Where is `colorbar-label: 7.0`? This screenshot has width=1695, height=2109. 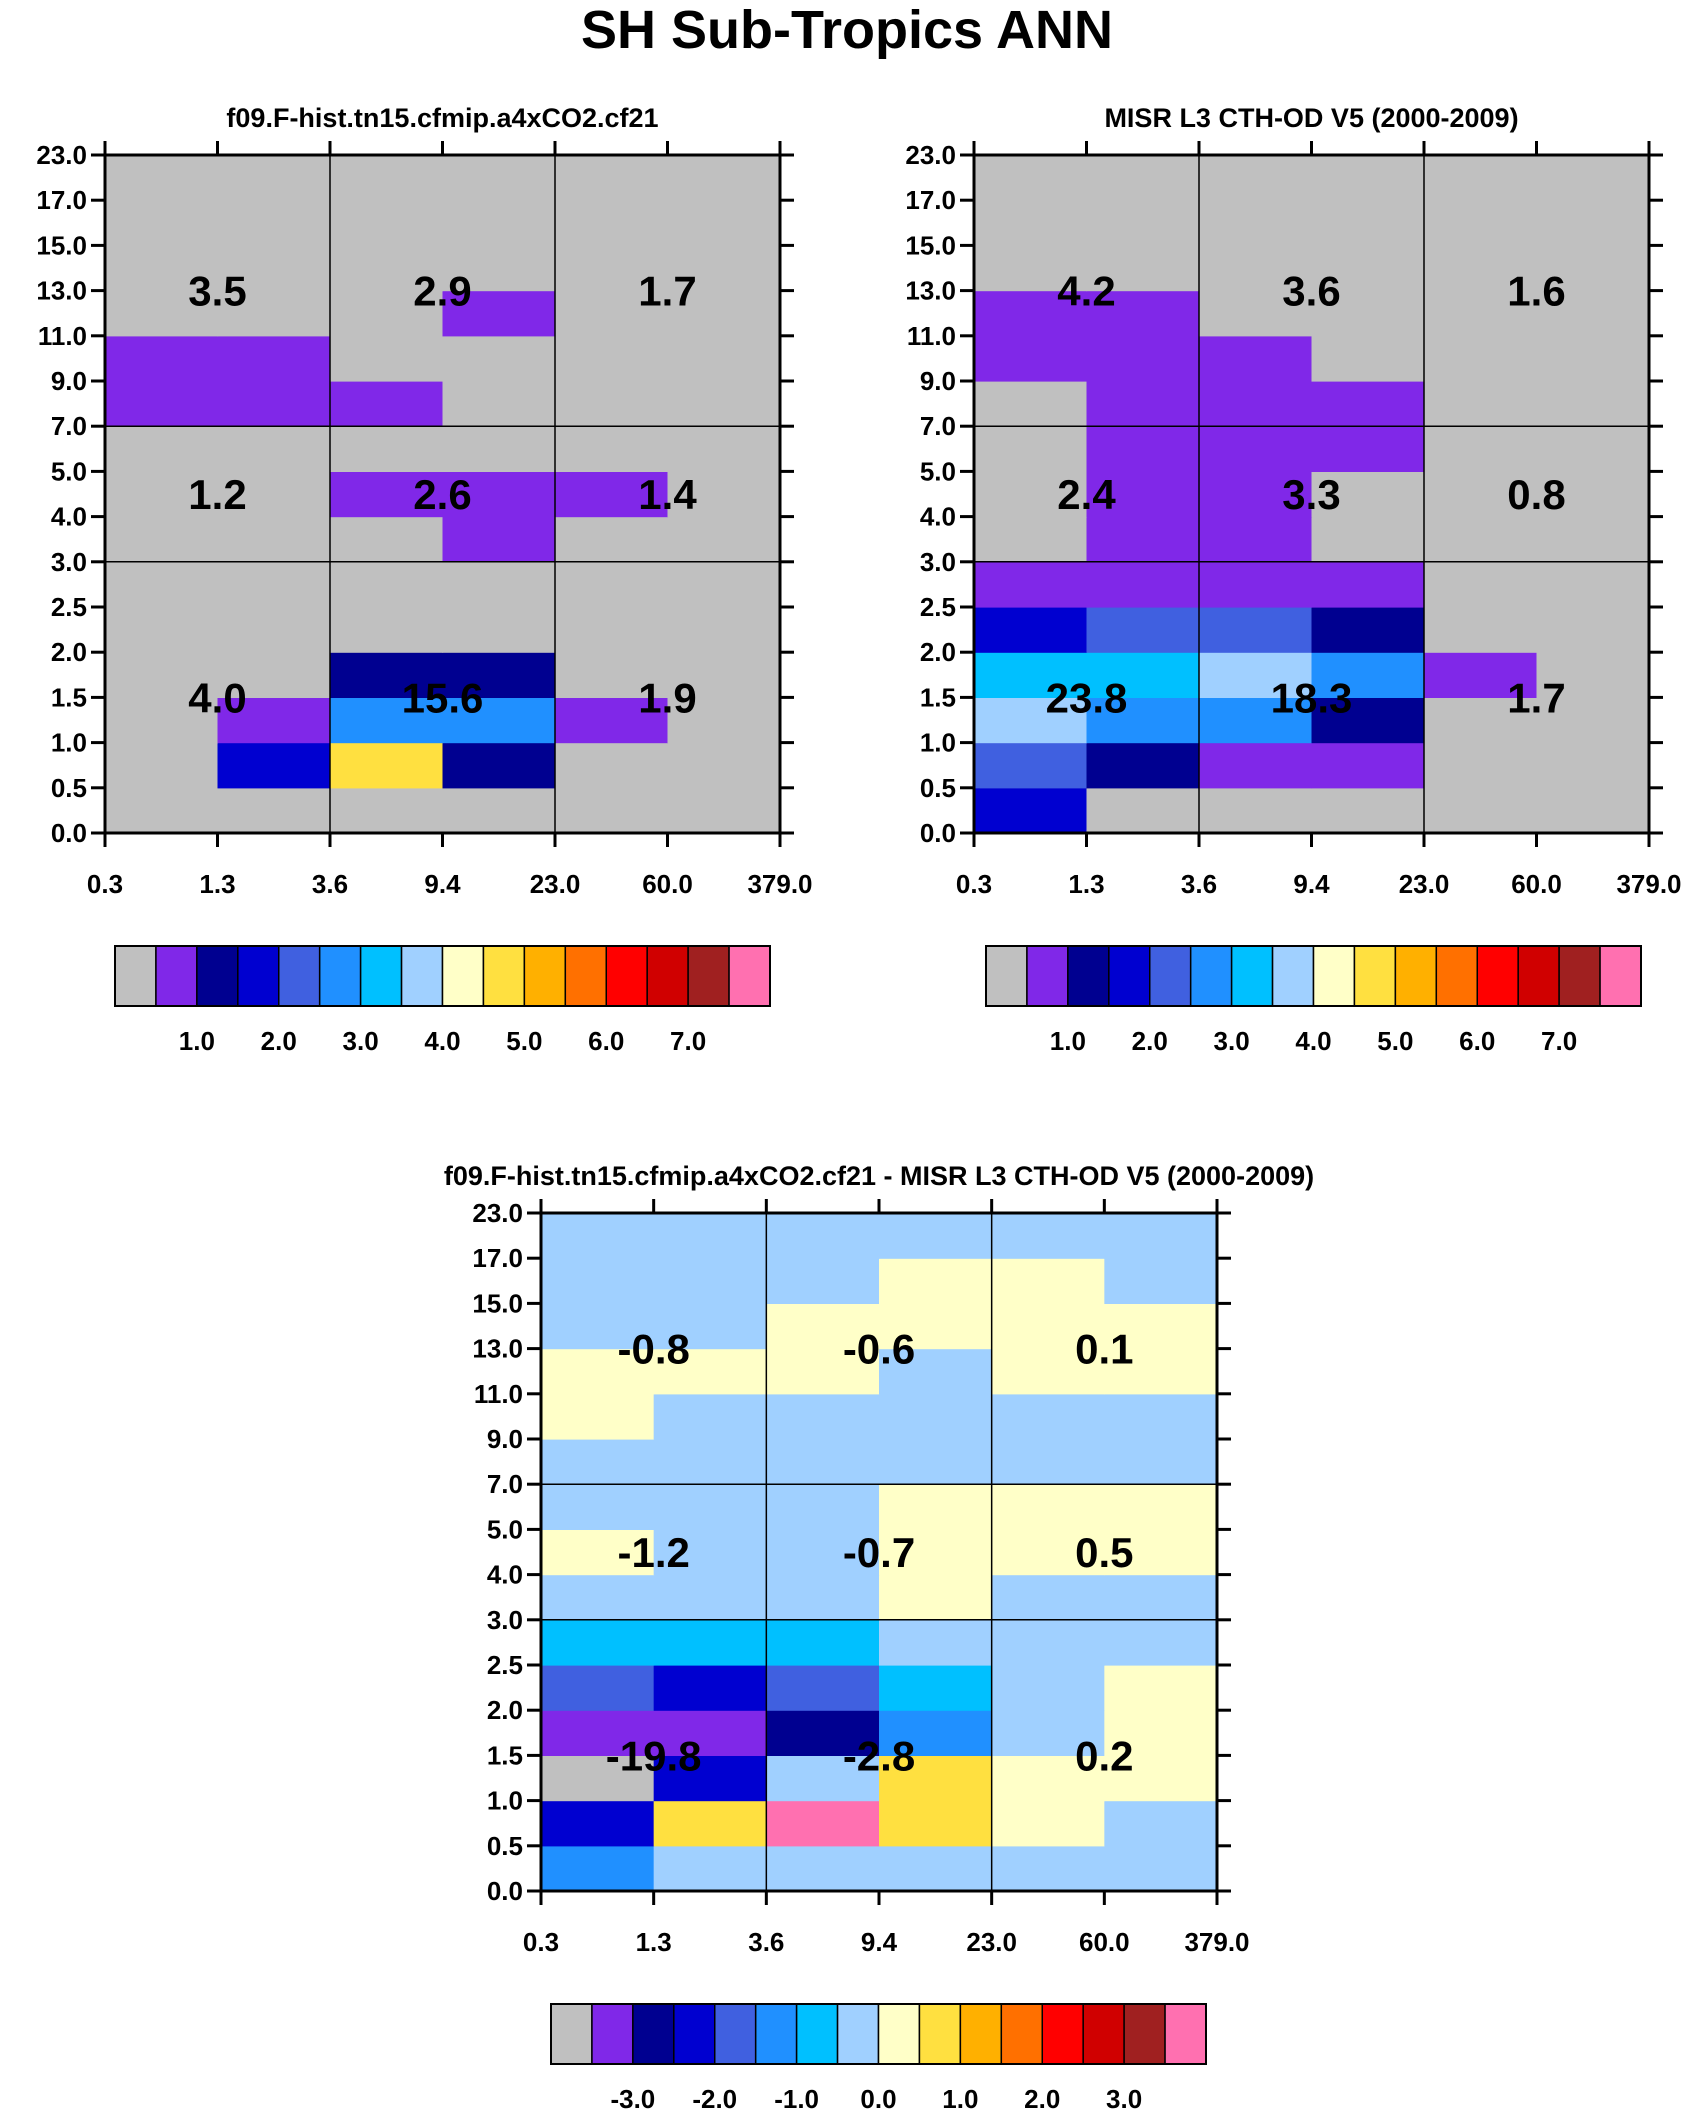 colorbar-label: 7.0 is located at coordinates (1559, 1041).